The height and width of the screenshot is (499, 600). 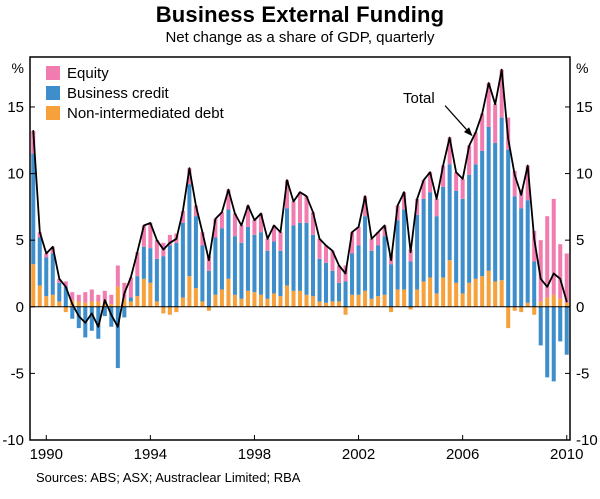 What do you see at coordinates (462, 454) in the screenshot?
I see `svg-text: 2006` at bounding box center [462, 454].